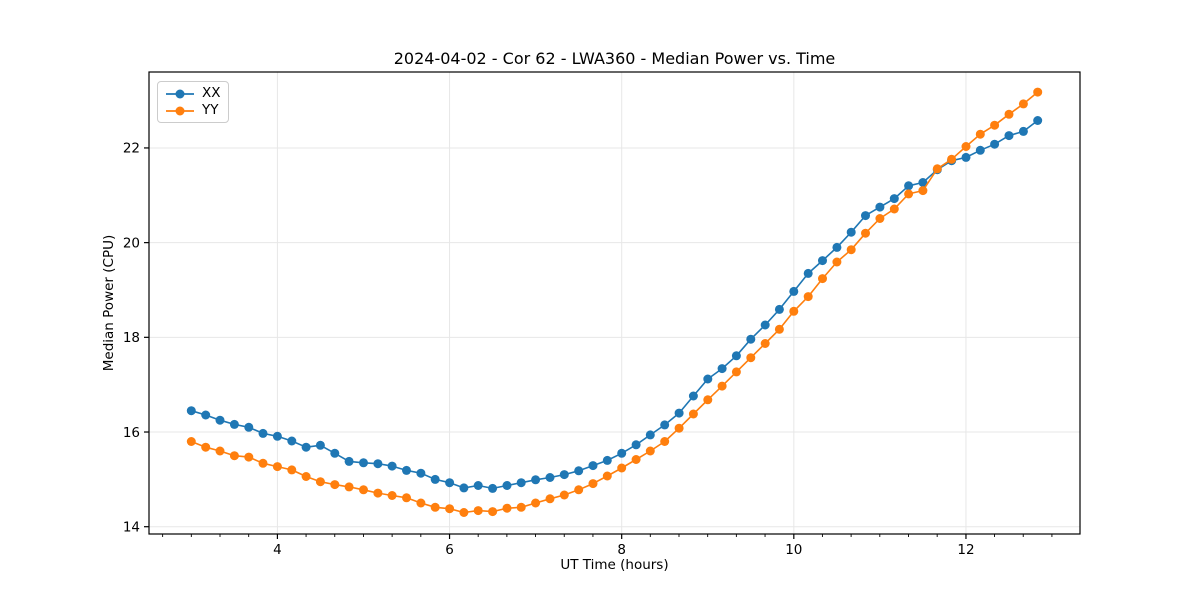 The width and height of the screenshot is (1200, 600). Describe the element at coordinates (180, 110) in the screenshot. I see `legend-marker-yy-icon` at that location.